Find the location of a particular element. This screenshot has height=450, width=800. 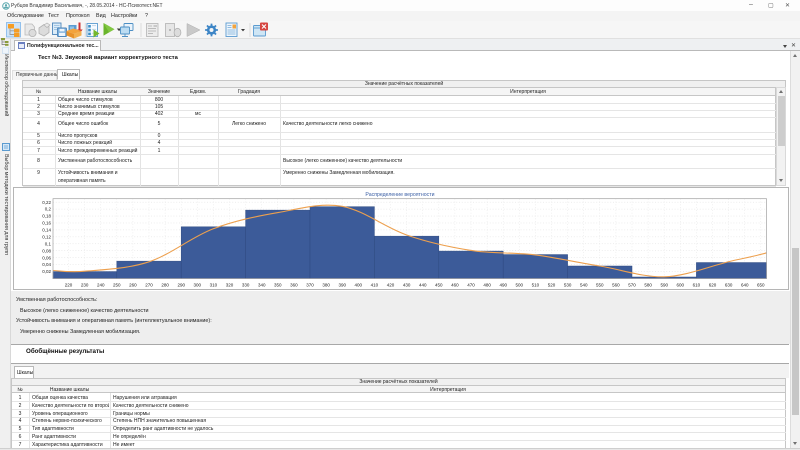

svg-text: 280 is located at coordinates (165, 285).